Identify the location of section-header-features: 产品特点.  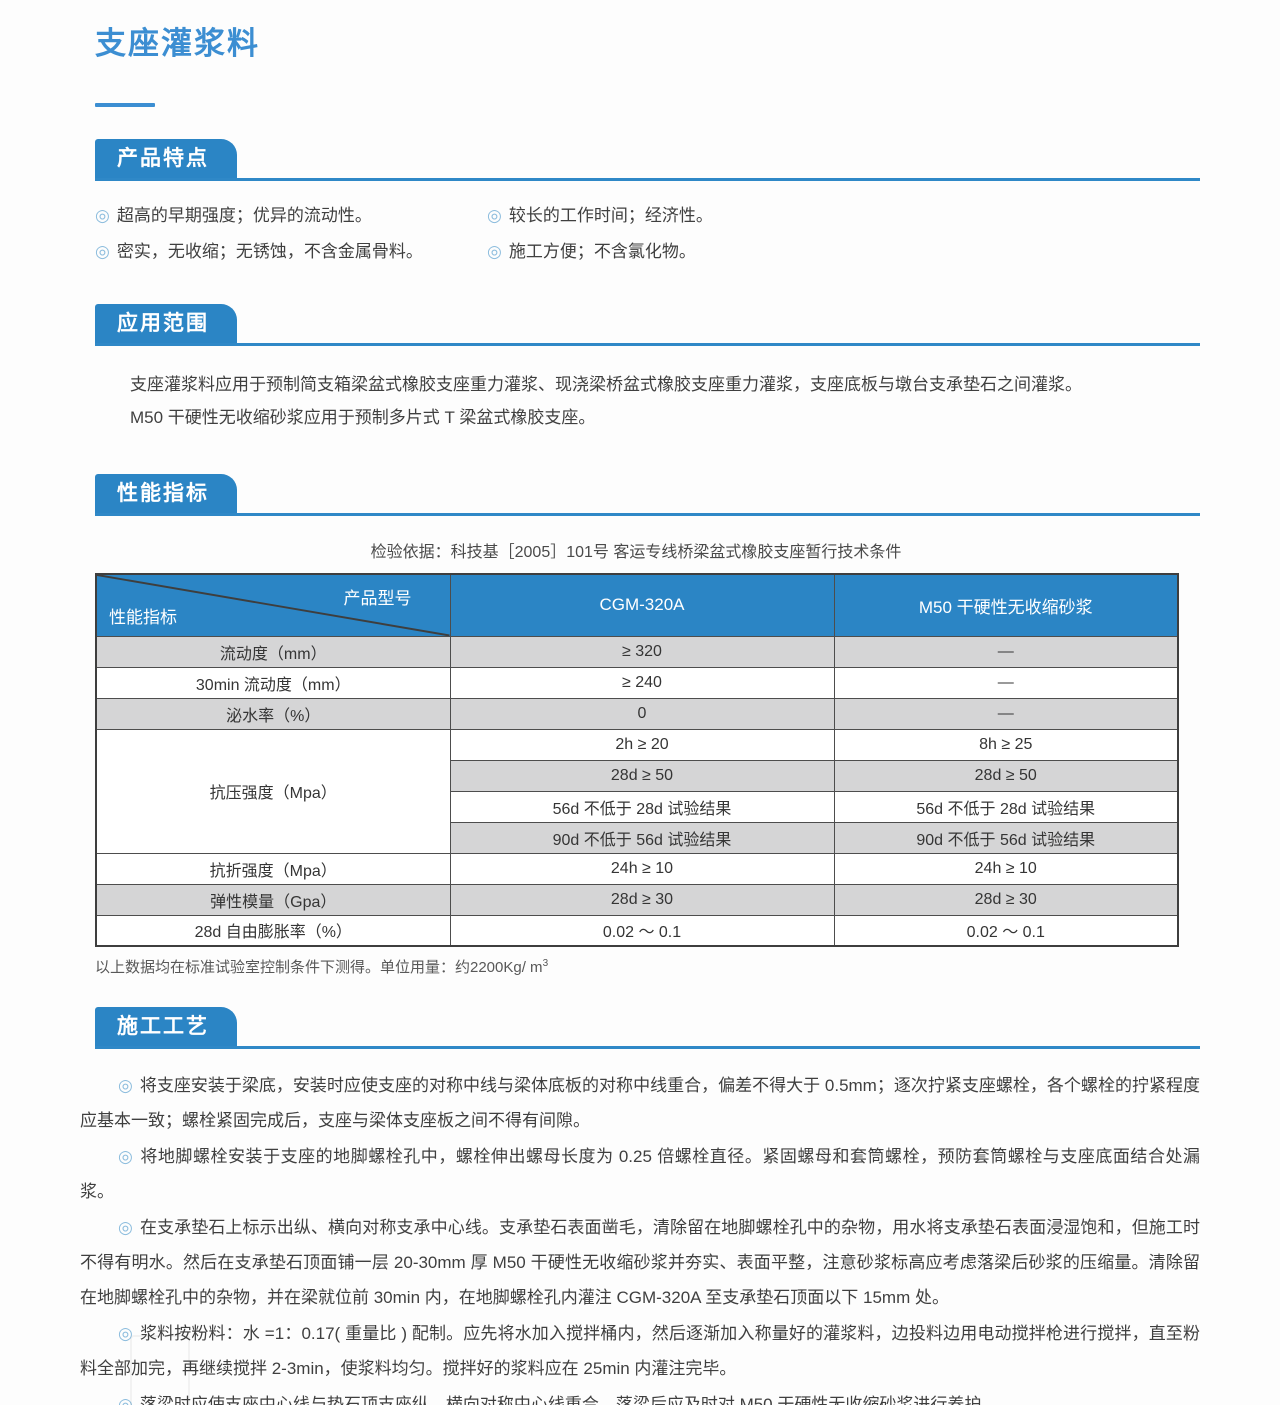
(647, 160).